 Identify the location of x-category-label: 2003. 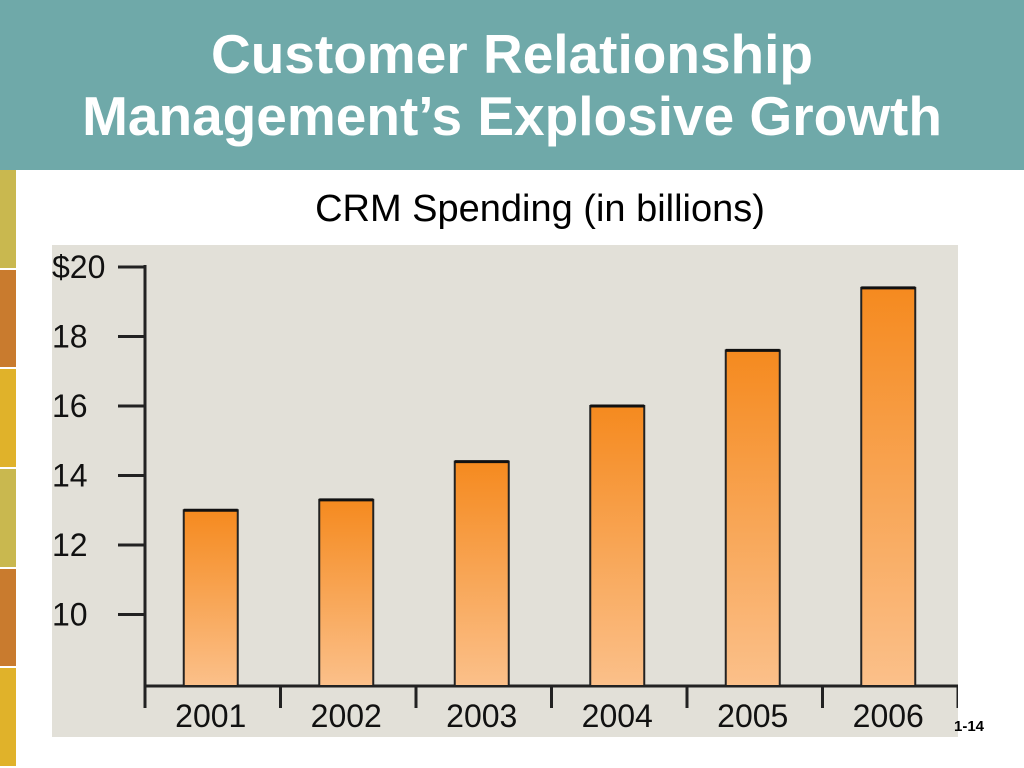
(481, 716).